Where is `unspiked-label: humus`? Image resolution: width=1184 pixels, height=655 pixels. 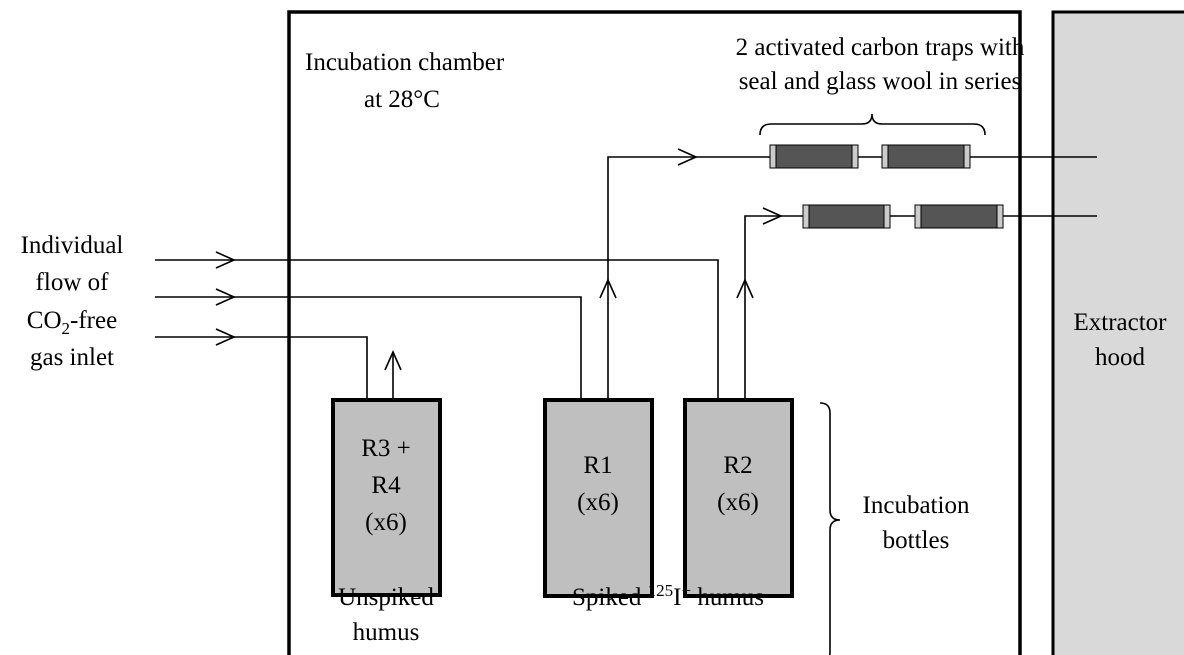 unspiked-label: humus is located at coordinates (386, 632).